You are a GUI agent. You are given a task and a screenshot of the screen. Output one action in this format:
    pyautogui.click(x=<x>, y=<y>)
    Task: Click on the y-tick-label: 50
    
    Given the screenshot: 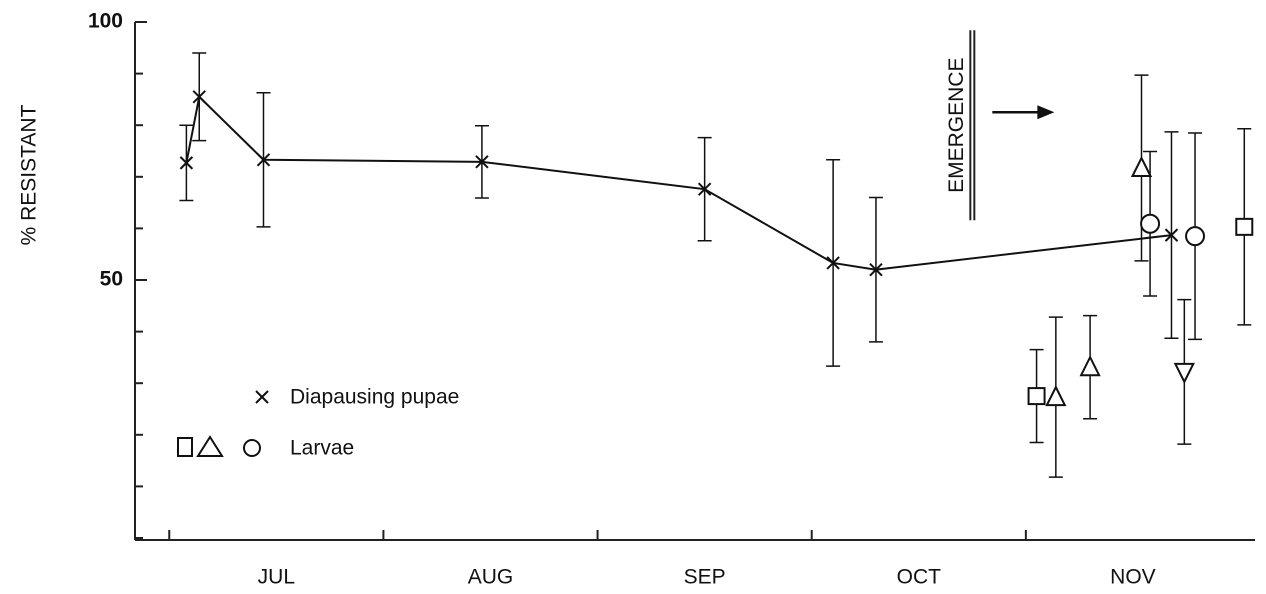 What is the action you would take?
    pyautogui.click(x=111, y=279)
    